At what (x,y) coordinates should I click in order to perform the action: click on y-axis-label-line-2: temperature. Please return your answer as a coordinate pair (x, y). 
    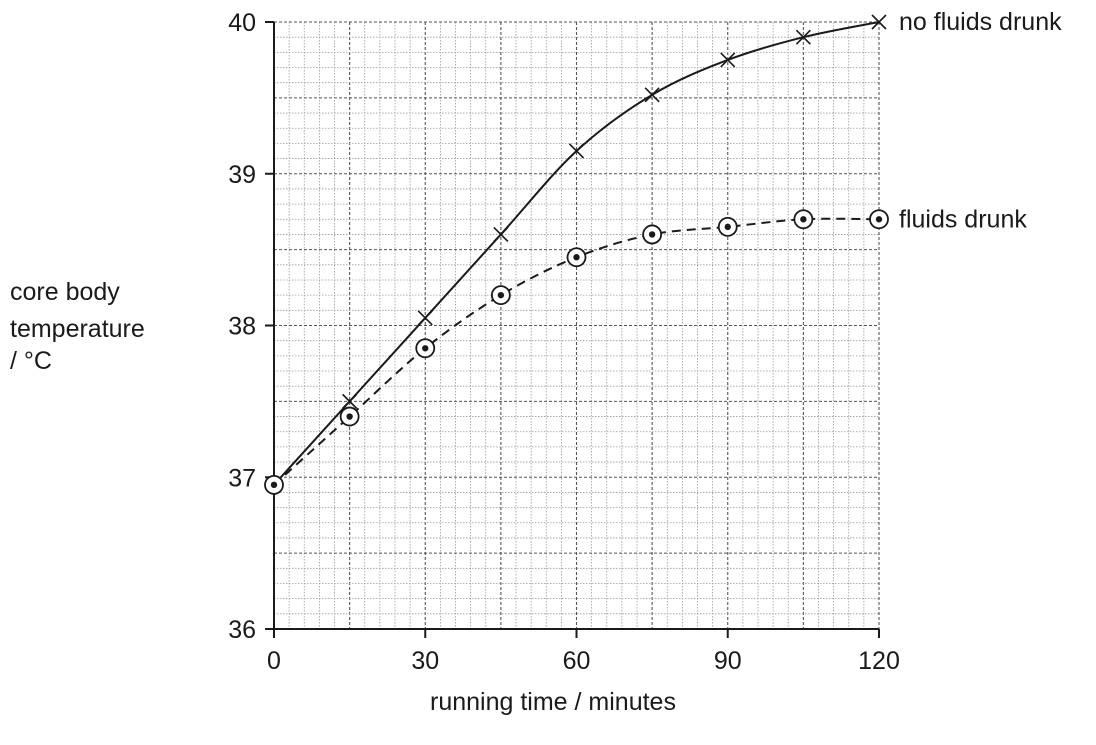
    Looking at the image, I should click on (77, 329).